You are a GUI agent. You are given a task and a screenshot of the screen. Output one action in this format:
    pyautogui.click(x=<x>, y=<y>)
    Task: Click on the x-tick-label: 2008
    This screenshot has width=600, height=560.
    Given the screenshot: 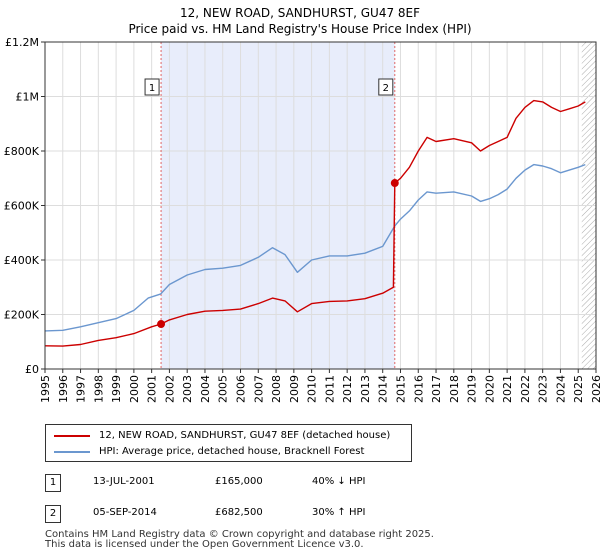 What is the action you would take?
    pyautogui.click(x=276, y=389)
    